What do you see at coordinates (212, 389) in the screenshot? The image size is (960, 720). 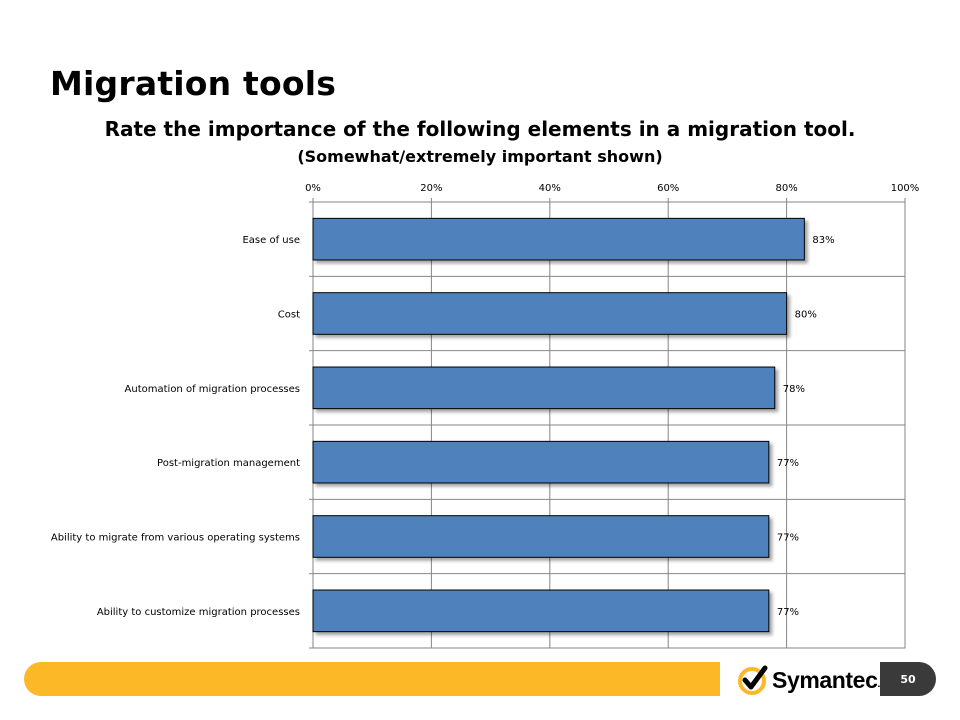 I see `category-label: Automation of migration processes` at bounding box center [212, 389].